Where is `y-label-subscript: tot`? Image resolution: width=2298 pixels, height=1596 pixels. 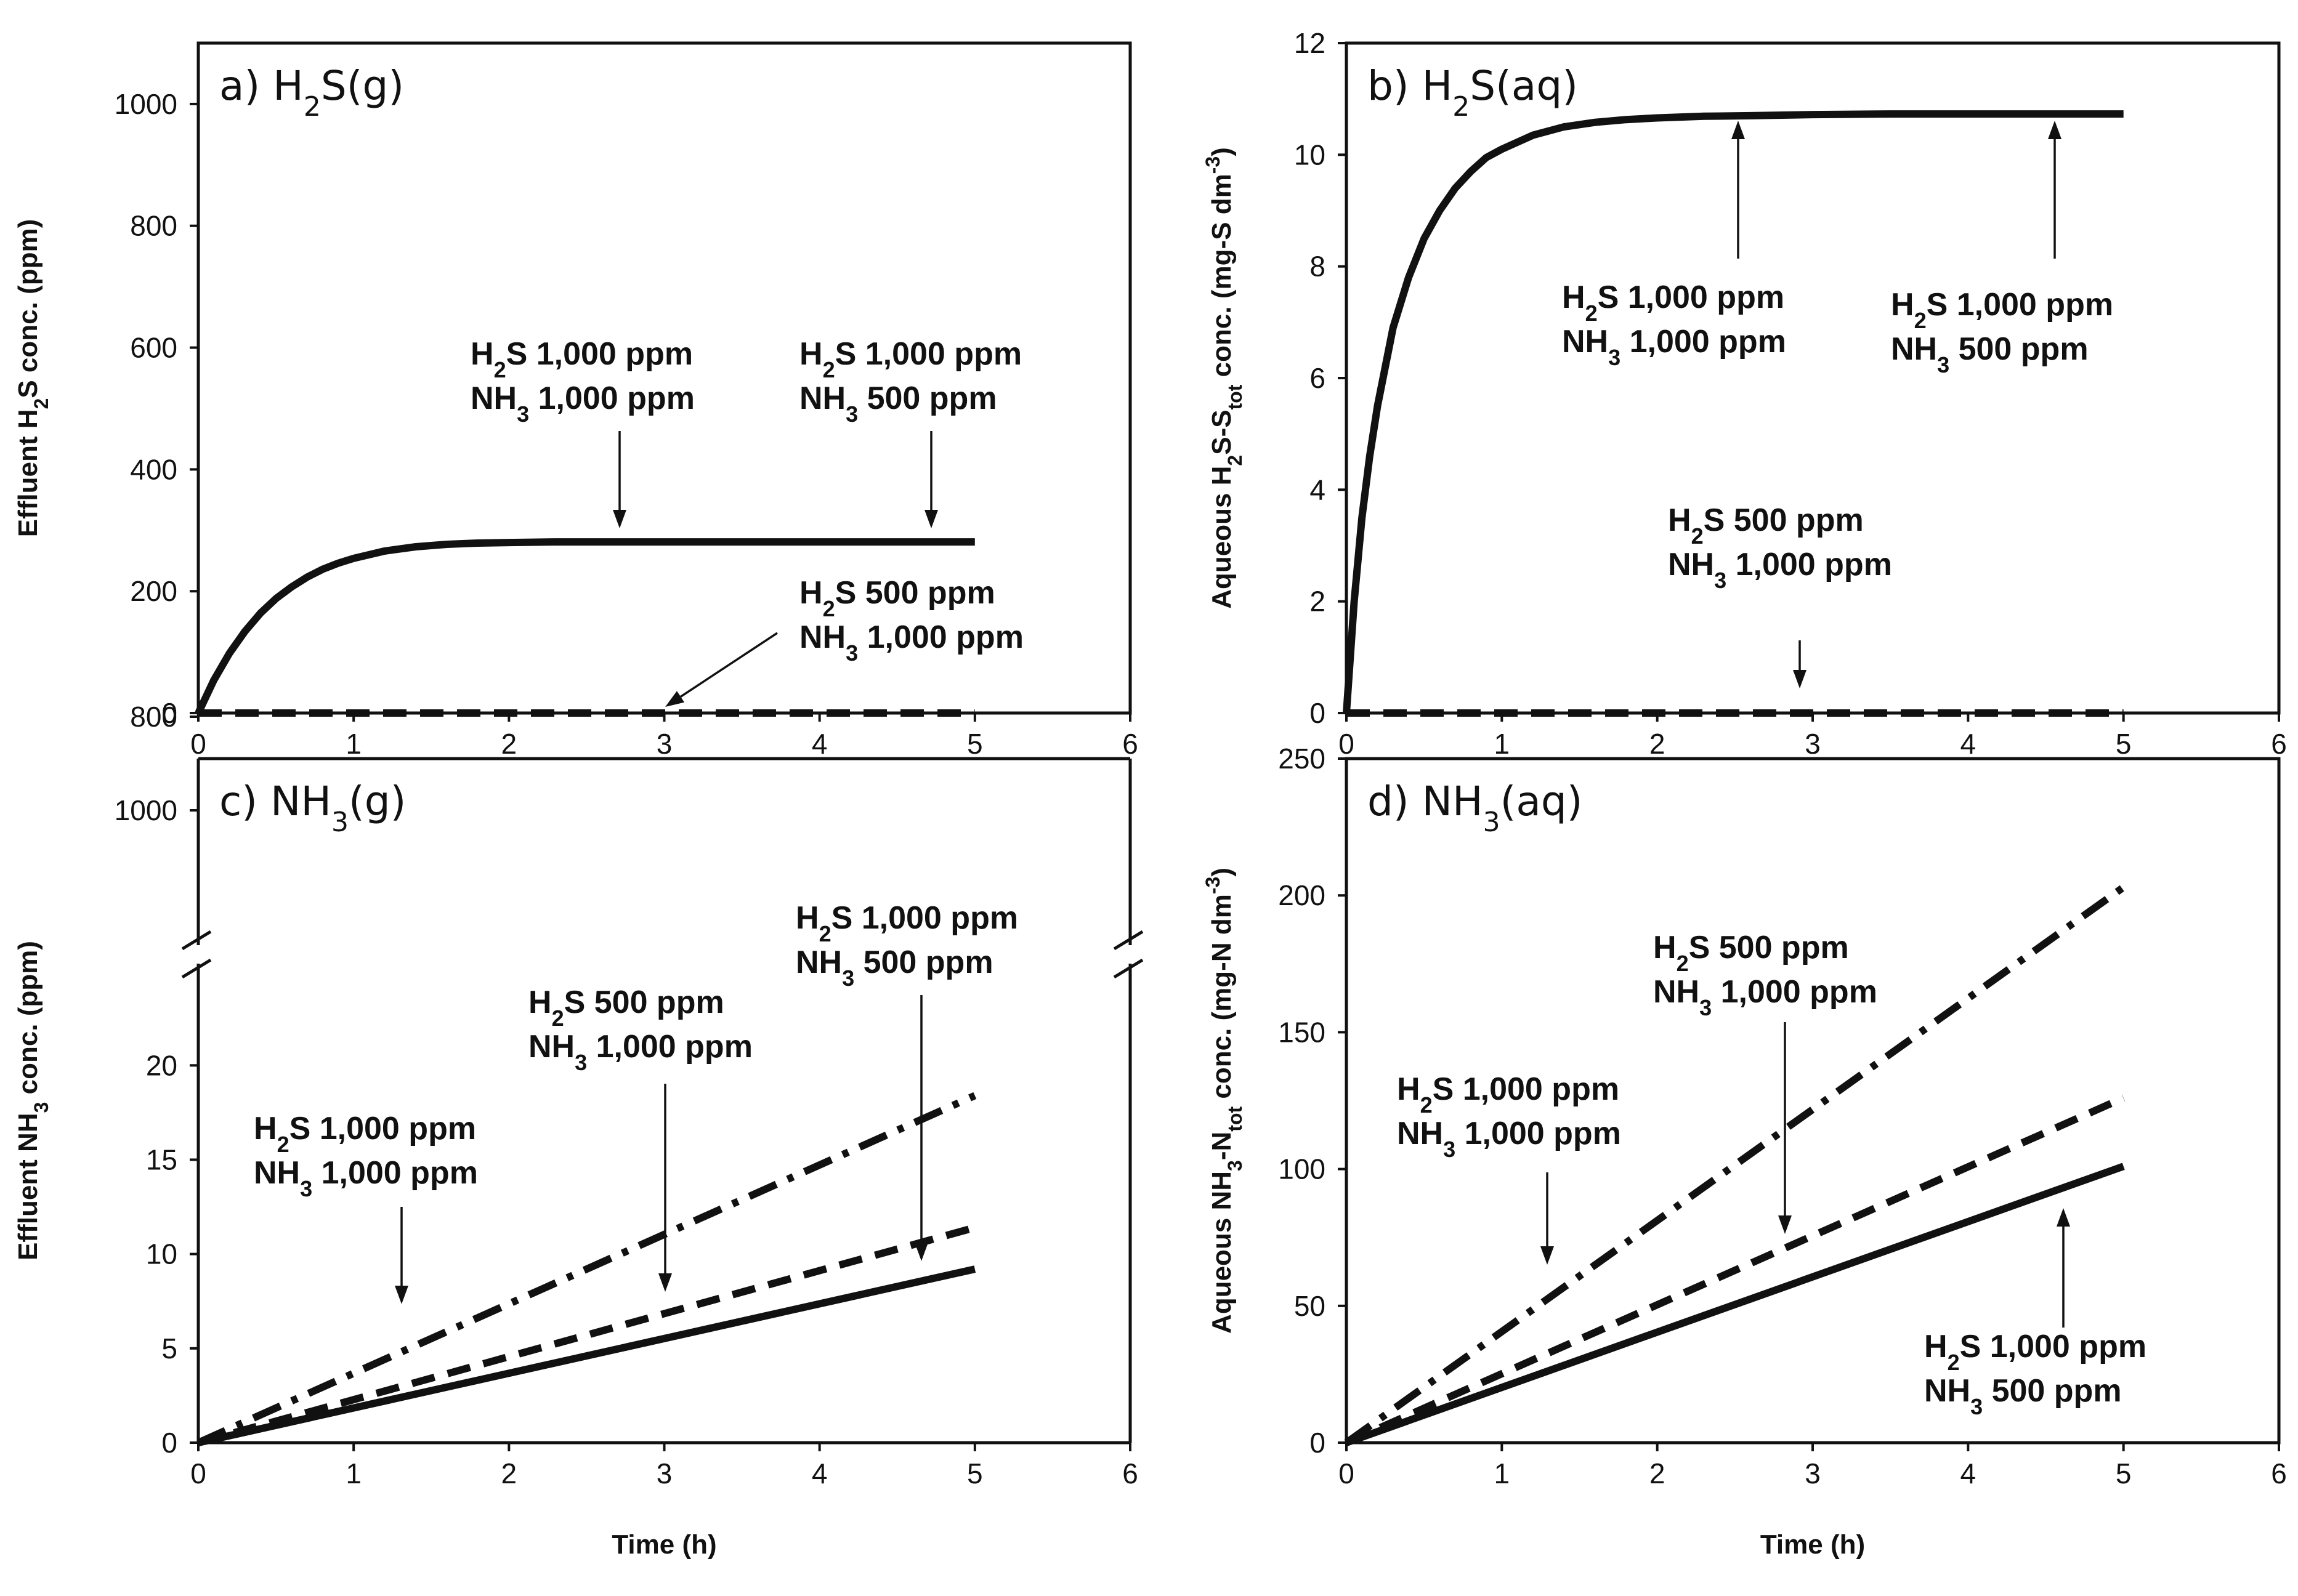
y-label-subscript: tot is located at coordinates (1235, 396).